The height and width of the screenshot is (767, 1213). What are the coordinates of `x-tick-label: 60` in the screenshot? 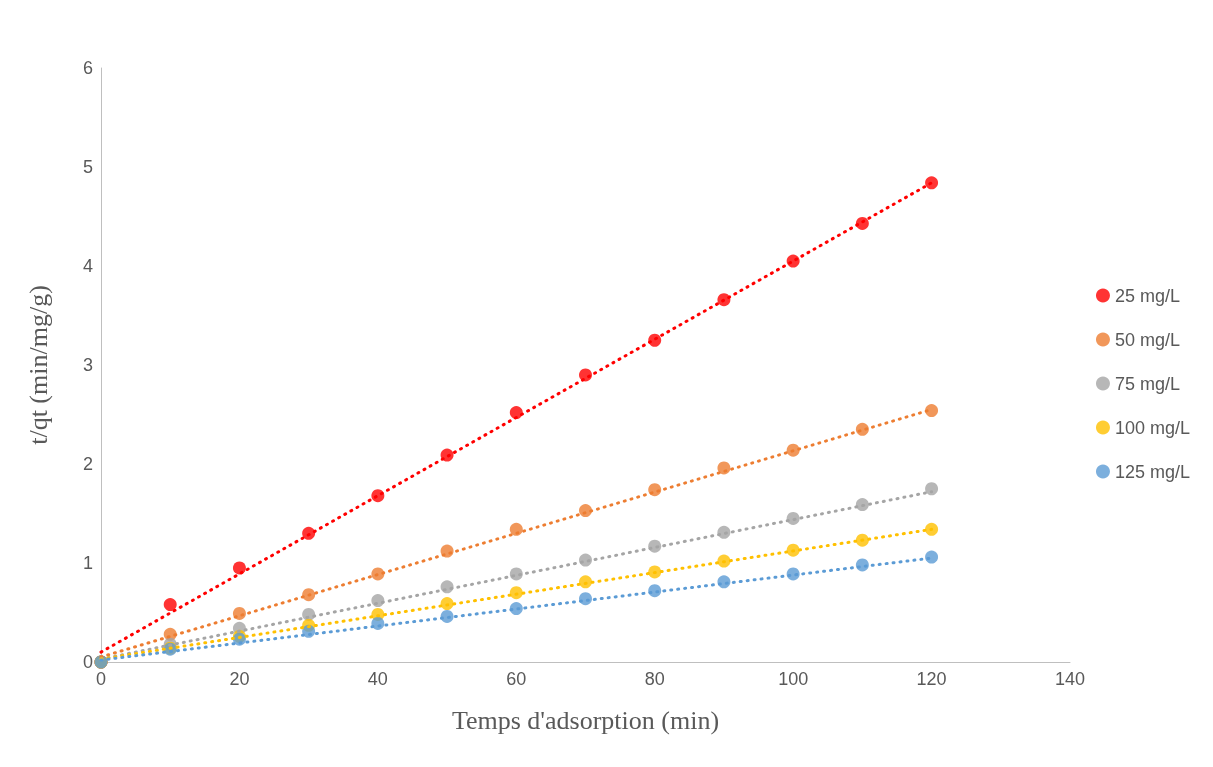 It's located at (516, 679).